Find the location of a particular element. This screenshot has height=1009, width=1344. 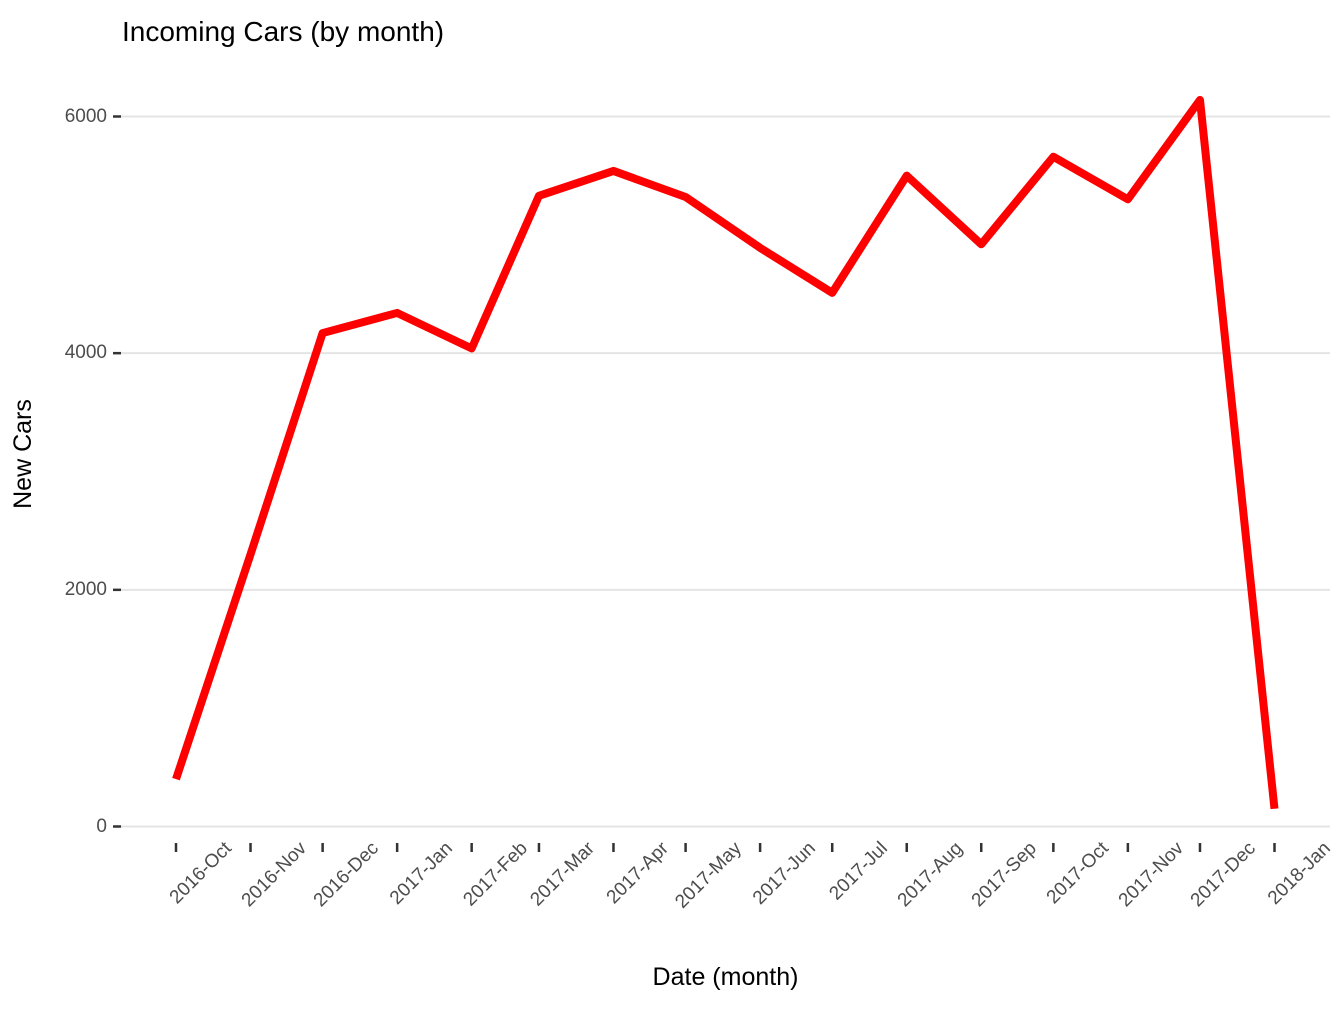

chart-title: Incoming Cars (by month) is located at coordinates (283, 31).